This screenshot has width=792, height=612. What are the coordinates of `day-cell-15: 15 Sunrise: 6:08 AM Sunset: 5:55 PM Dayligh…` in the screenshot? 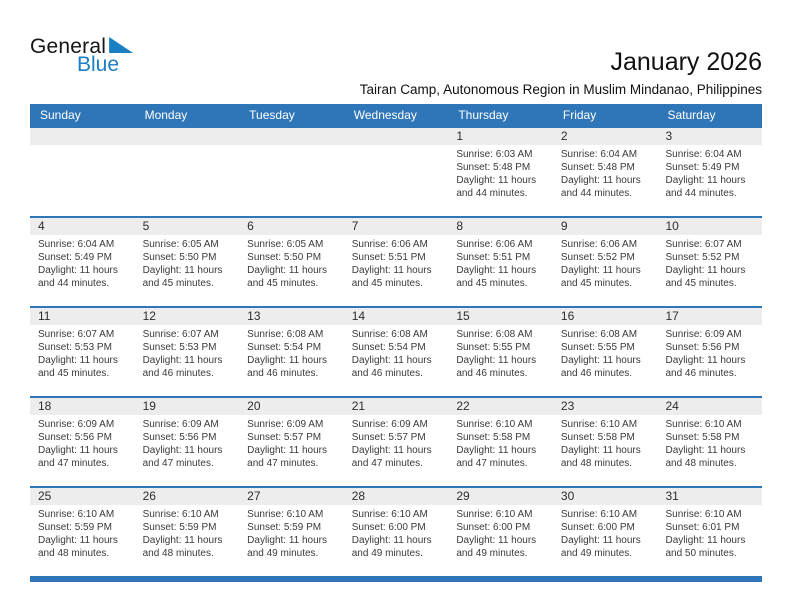 It's located at (500, 352).